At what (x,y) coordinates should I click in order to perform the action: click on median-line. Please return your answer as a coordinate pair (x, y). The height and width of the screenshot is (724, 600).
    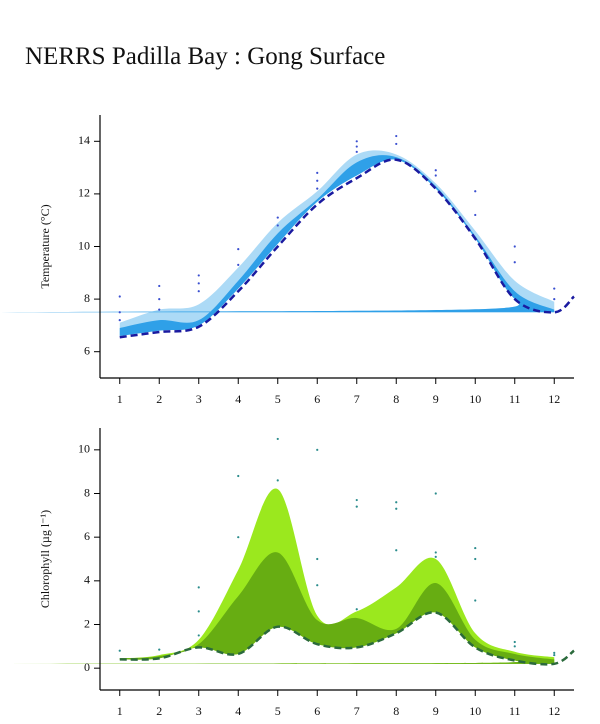
    Looking at the image, I should click on (347, 638).